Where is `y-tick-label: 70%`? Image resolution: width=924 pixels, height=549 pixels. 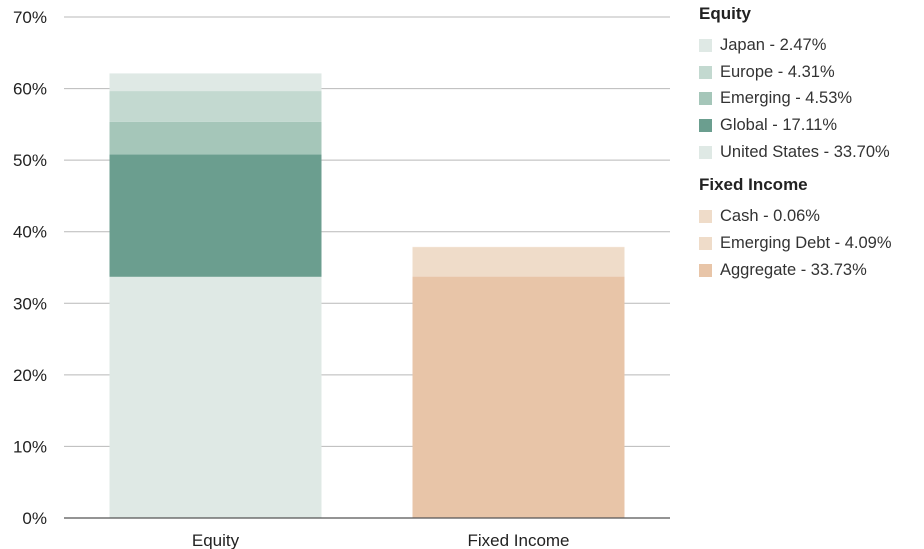 y-tick-label: 70% is located at coordinates (30, 17).